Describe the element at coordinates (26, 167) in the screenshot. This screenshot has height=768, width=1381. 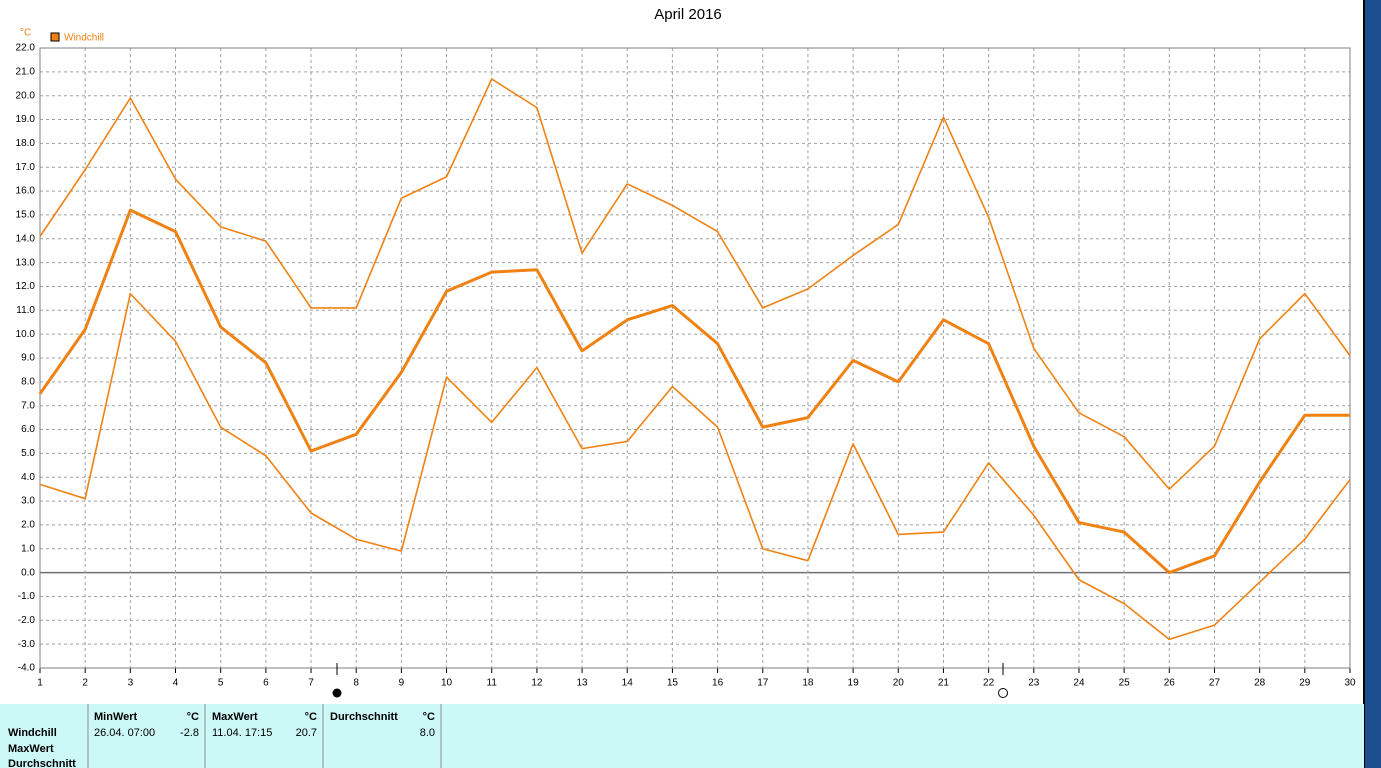
I see `y-tick-label: 17.0` at that location.